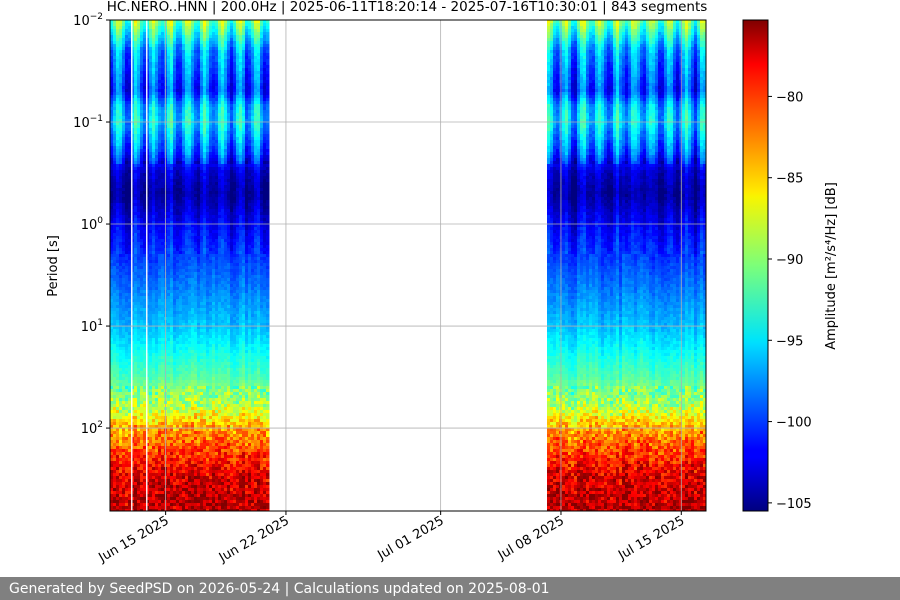 This screenshot has width=900, height=600. I want to click on y-tick-label: 10¹, so click(92, 326).